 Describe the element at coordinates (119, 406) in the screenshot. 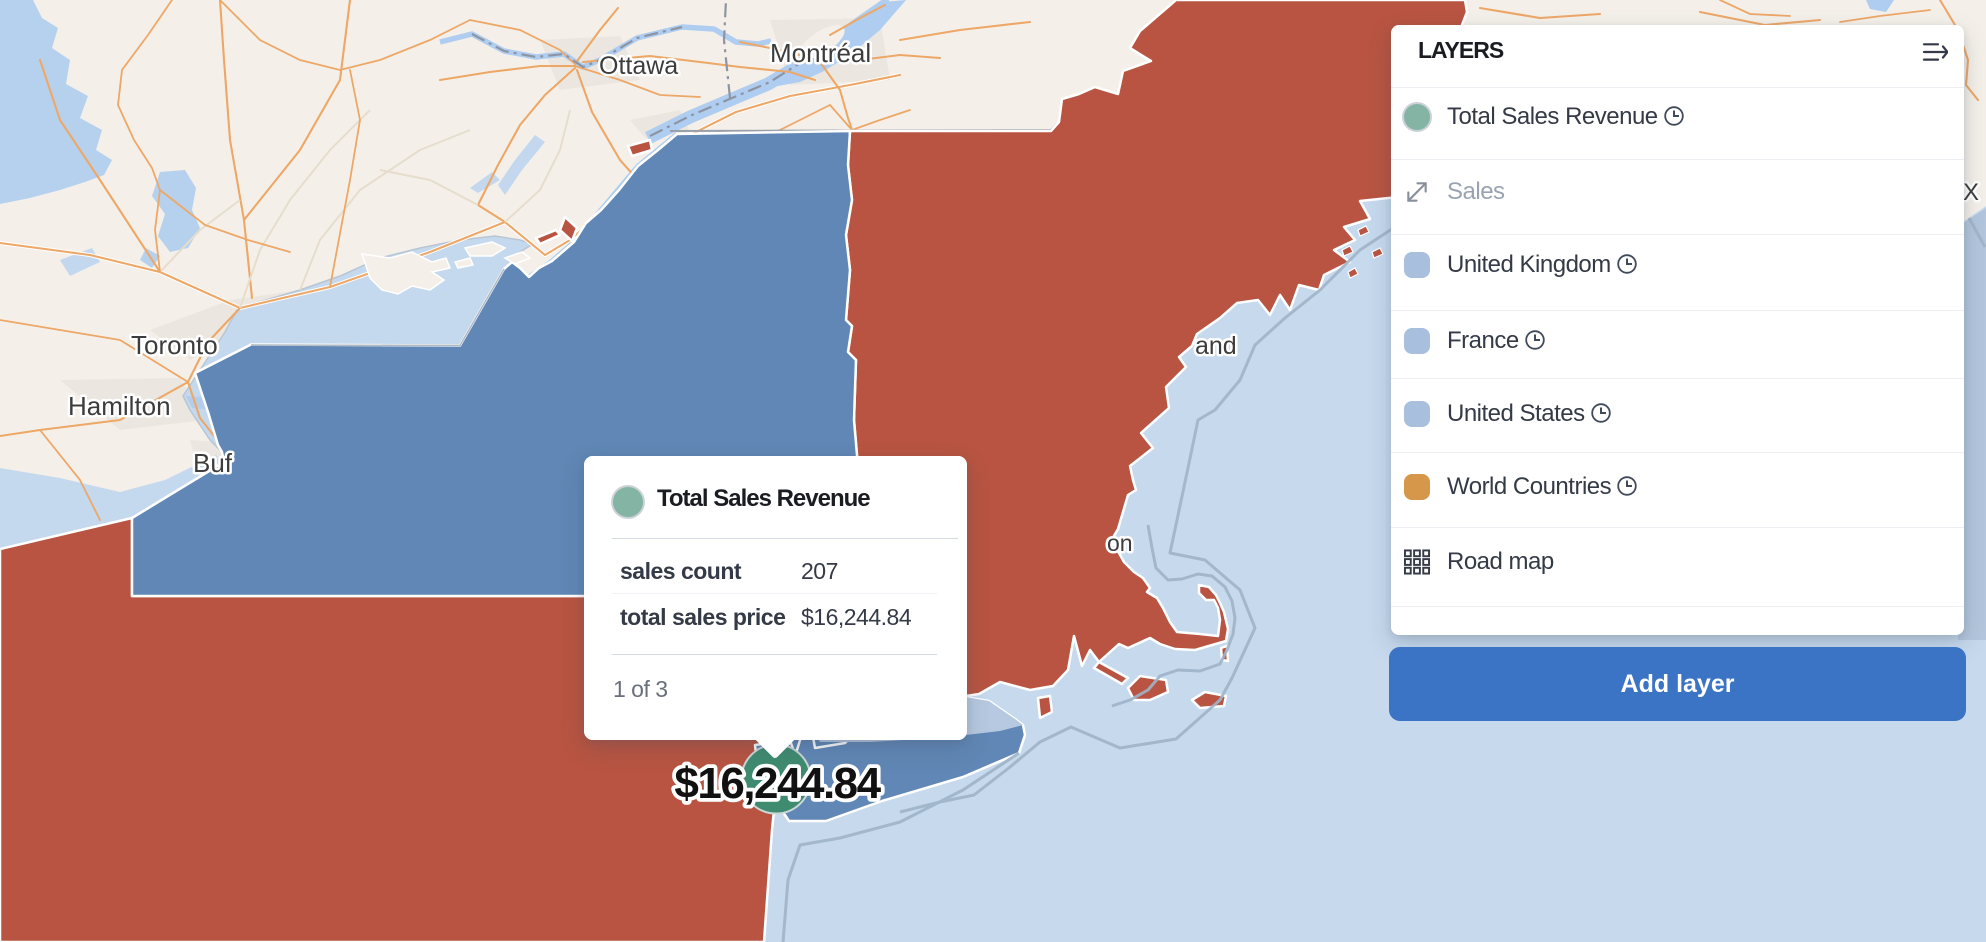

I see `svg-text: Hamilton` at that location.